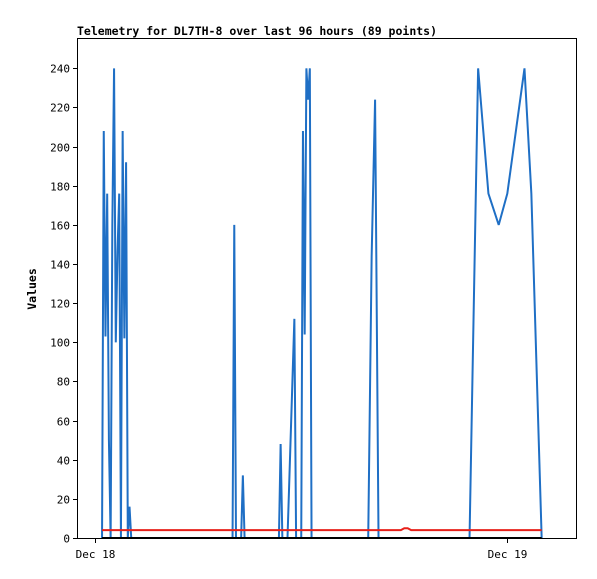 Image resolution: width=597 pixels, height=579 pixels. I want to click on y-axis: 0 20 40 60 80 100 120 140 160 180 200 220 240, so click(64, 304).